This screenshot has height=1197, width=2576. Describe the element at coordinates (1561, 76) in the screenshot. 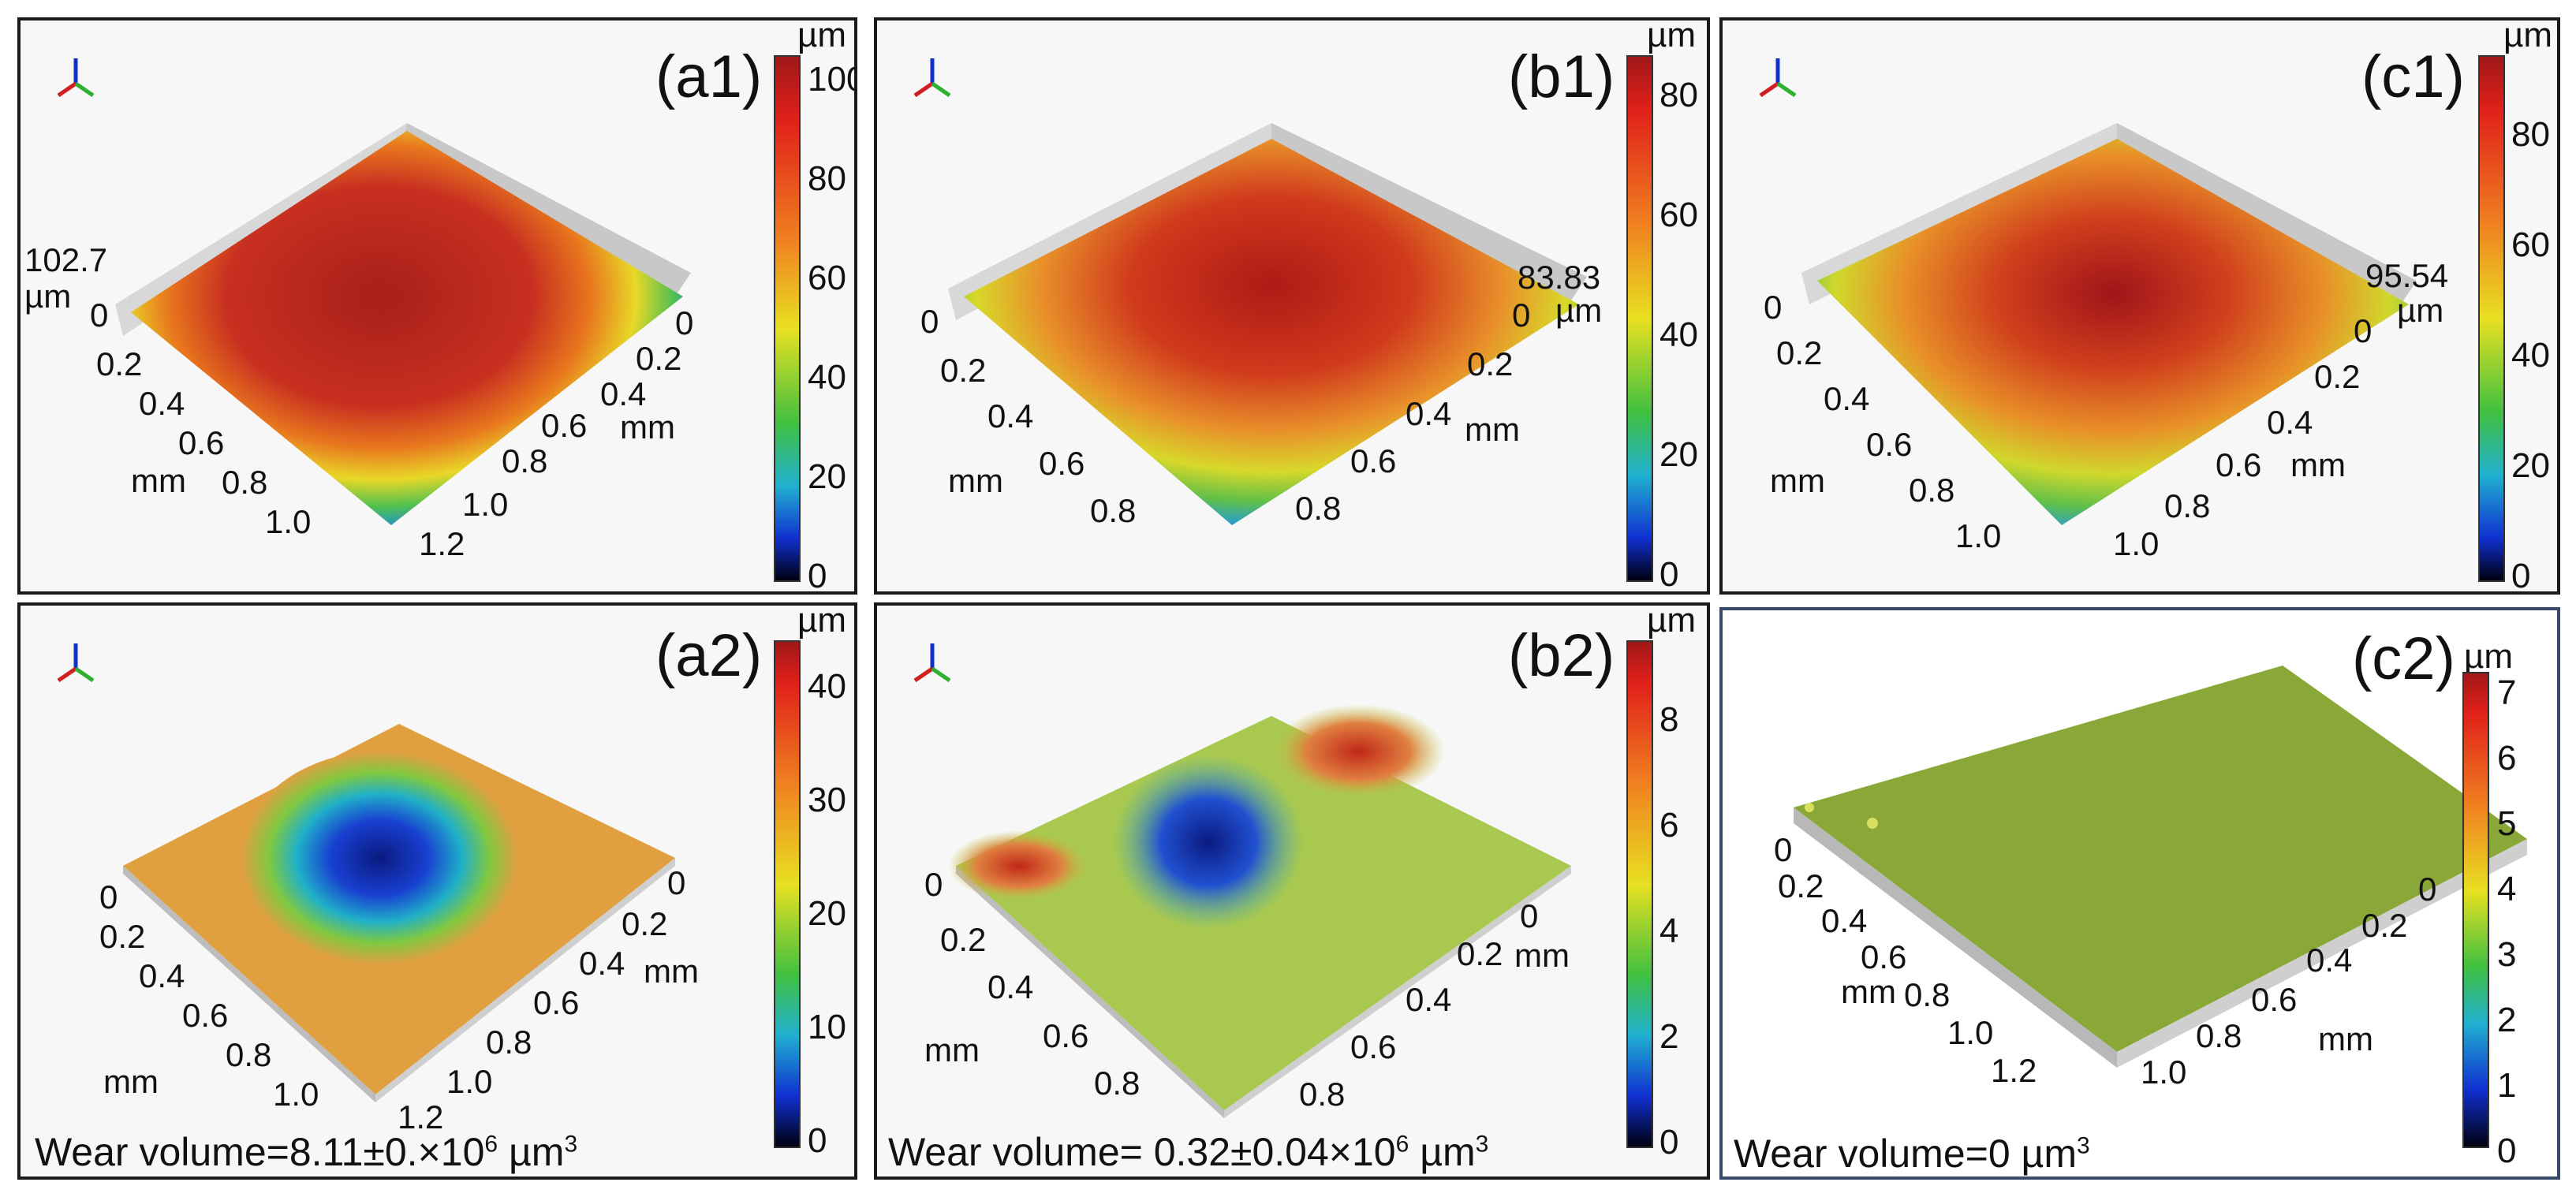

I see `panel-label: (b1)` at that location.